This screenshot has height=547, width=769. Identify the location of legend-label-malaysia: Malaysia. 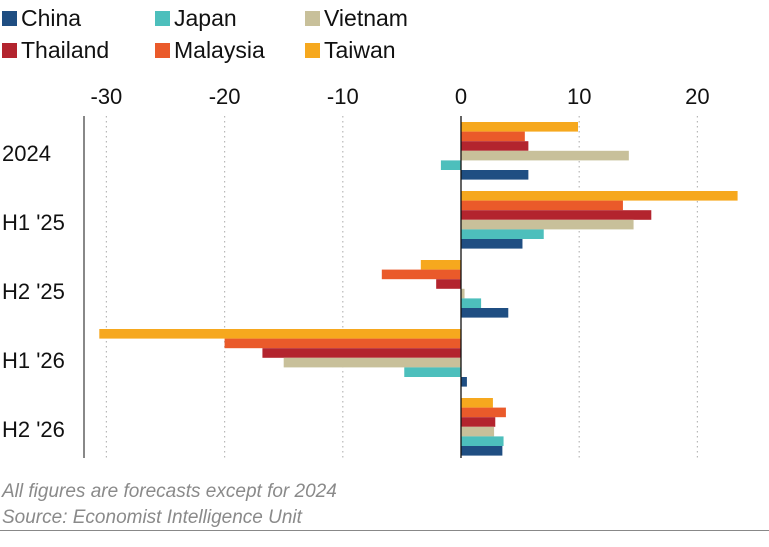
(219, 50).